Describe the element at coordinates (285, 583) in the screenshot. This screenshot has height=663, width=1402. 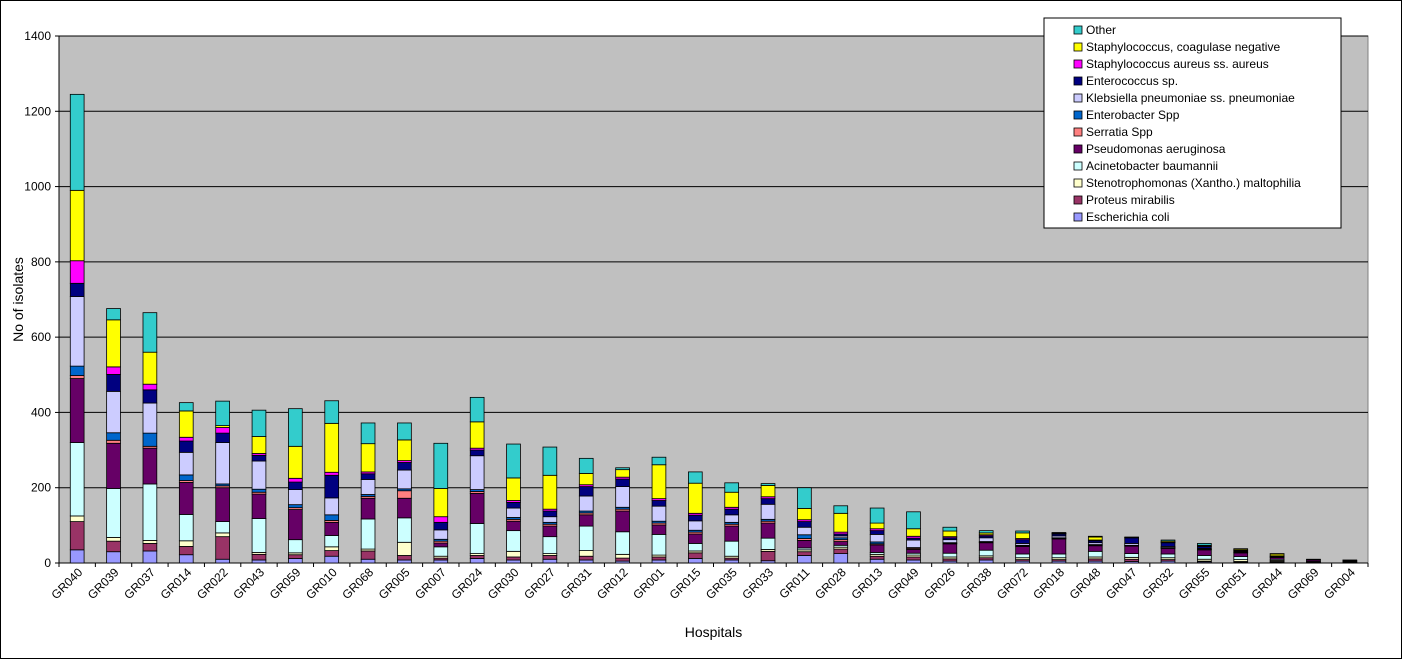
I see `x-tick-label: GR059` at that location.